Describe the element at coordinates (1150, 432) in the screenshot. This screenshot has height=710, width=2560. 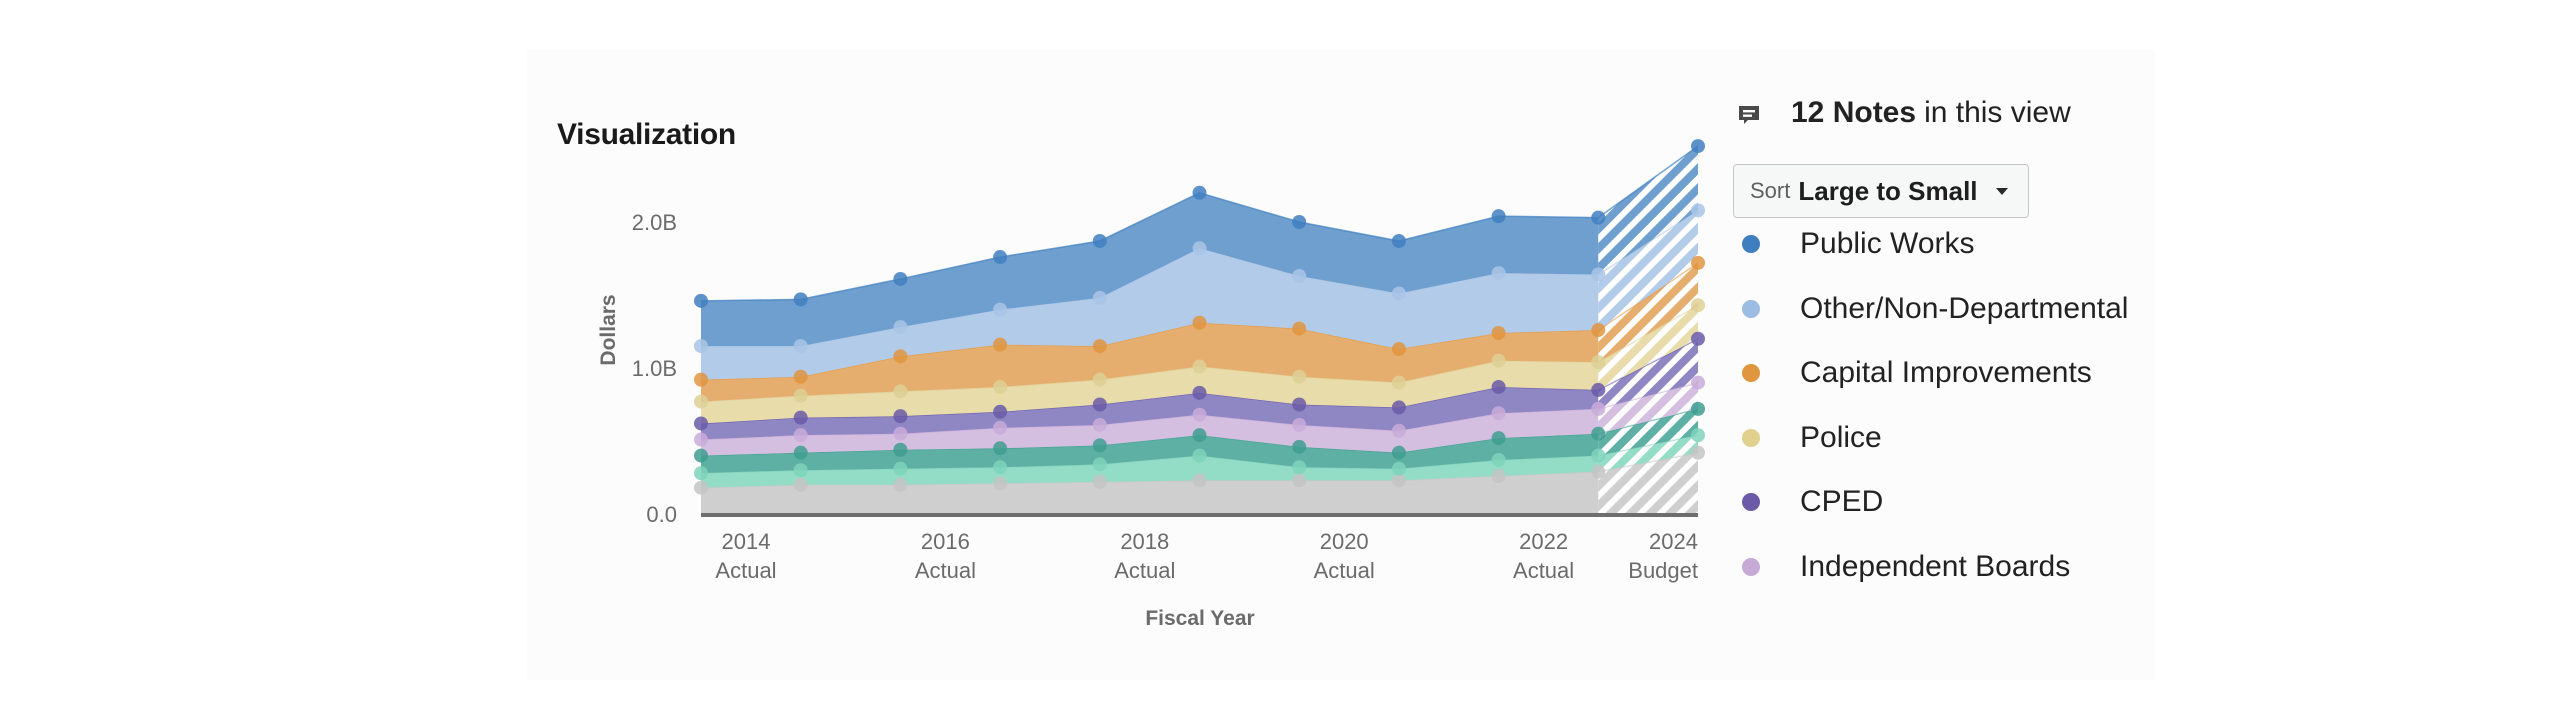
I see `area-independent-boards-actual` at that location.